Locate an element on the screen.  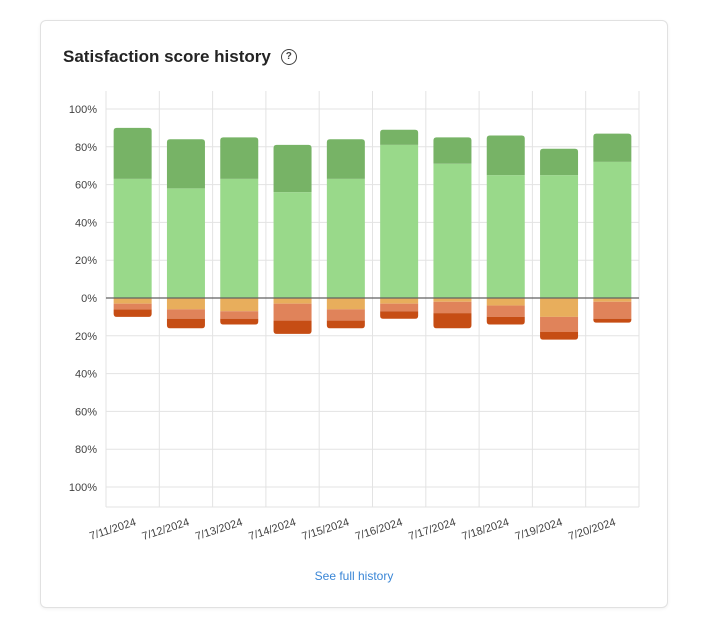
question-circle-icon: ? is located at coordinates (288, 57).